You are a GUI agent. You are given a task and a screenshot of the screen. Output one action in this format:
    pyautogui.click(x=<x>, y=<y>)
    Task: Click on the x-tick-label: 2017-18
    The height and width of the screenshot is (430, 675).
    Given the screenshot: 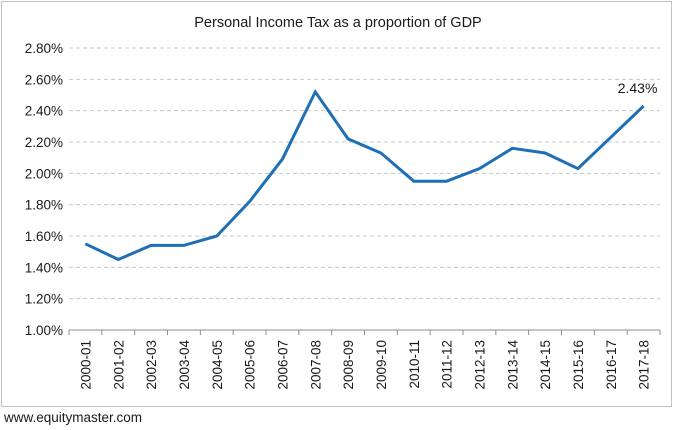 What is the action you would take?
    pyautogui.click(x=644, y=365)
    